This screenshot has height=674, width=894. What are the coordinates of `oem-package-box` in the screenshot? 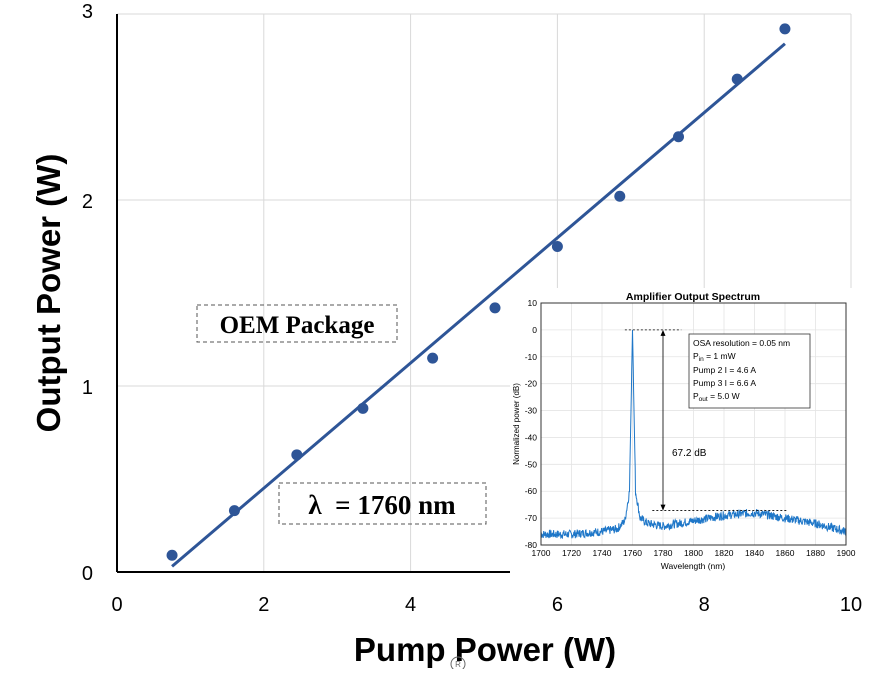 It's located at (297, 323).